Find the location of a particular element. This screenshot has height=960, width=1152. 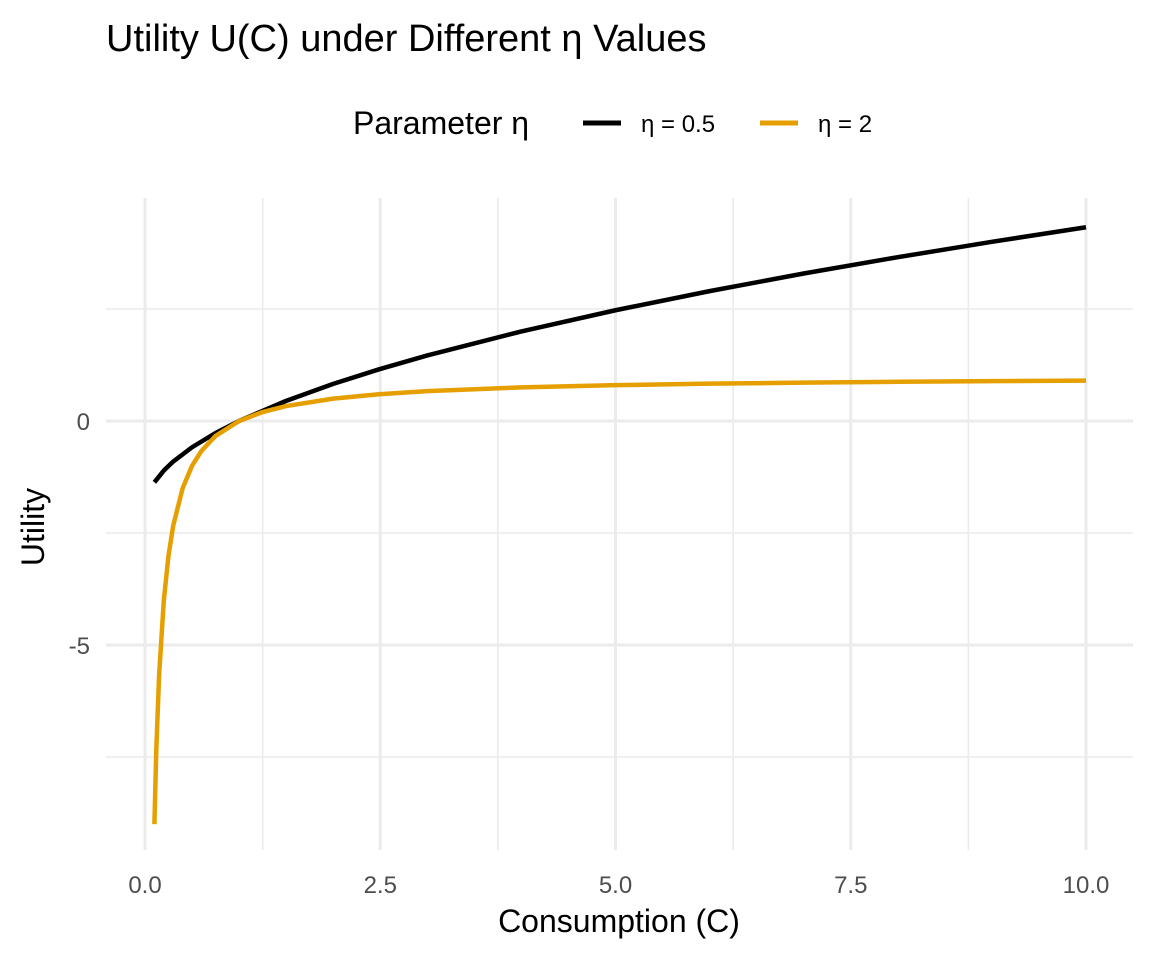

legend: Parameter η η = 0.5 η = 2 is located at coordinates (612, 123).